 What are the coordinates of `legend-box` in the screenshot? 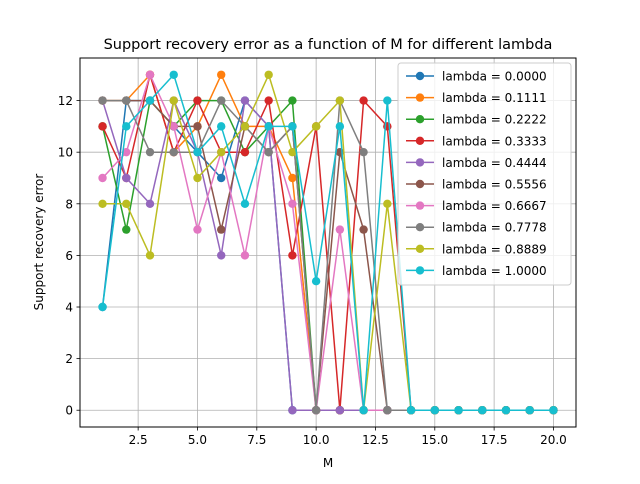 It's located at (484, 174).